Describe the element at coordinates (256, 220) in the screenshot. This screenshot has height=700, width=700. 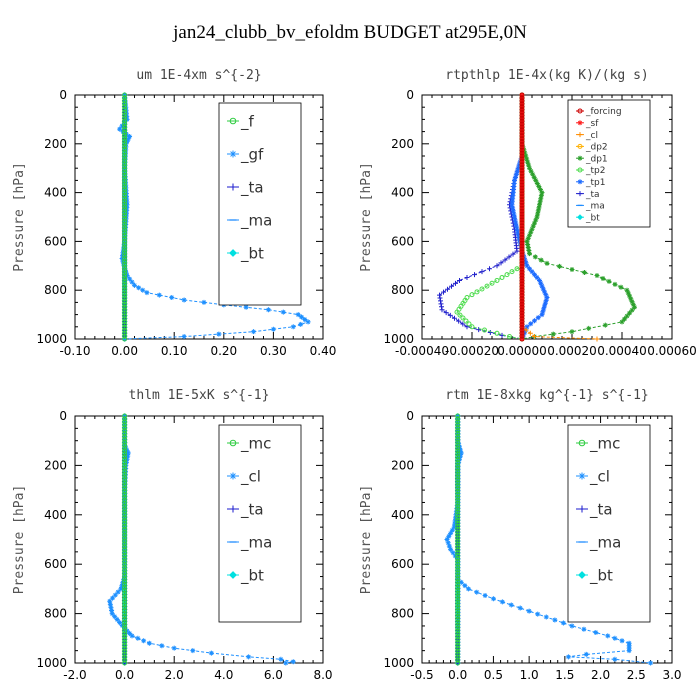
I see `legend-label: _ma` at that location.